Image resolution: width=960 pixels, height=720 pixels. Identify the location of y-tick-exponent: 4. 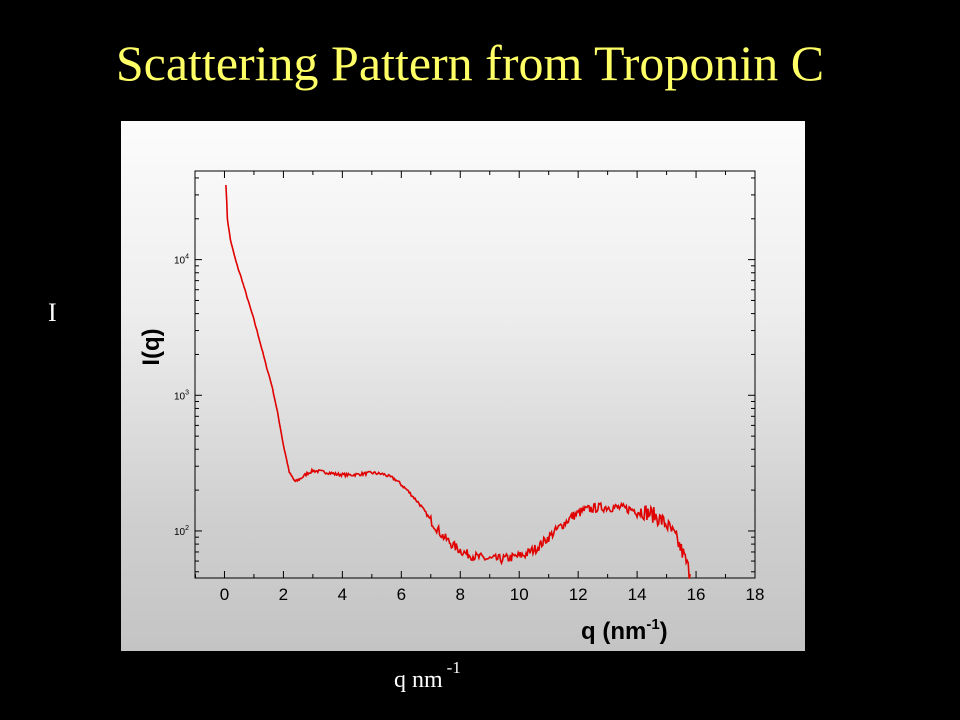
(187, 257).